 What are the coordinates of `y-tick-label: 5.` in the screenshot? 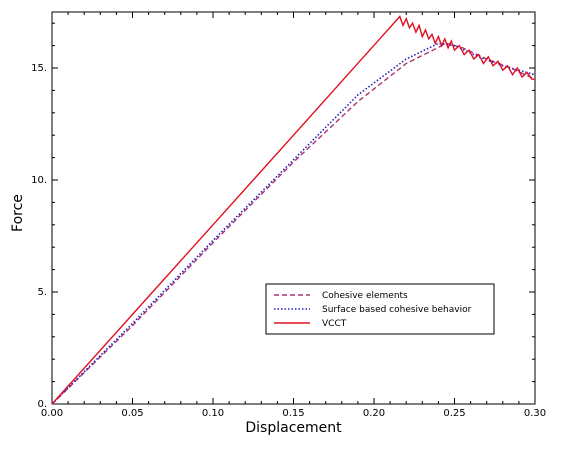 It's located at (42, 292).